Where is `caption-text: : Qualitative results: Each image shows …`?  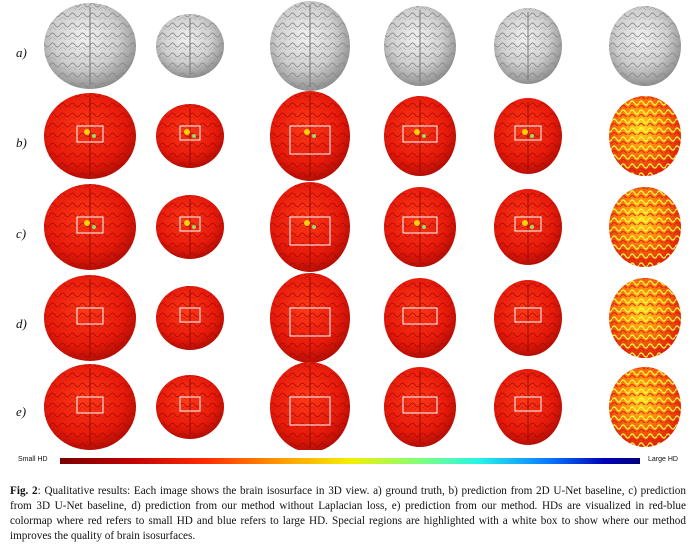
caption-text: : Qualitative results: Each image shows … is located at coordinates (348, 513).